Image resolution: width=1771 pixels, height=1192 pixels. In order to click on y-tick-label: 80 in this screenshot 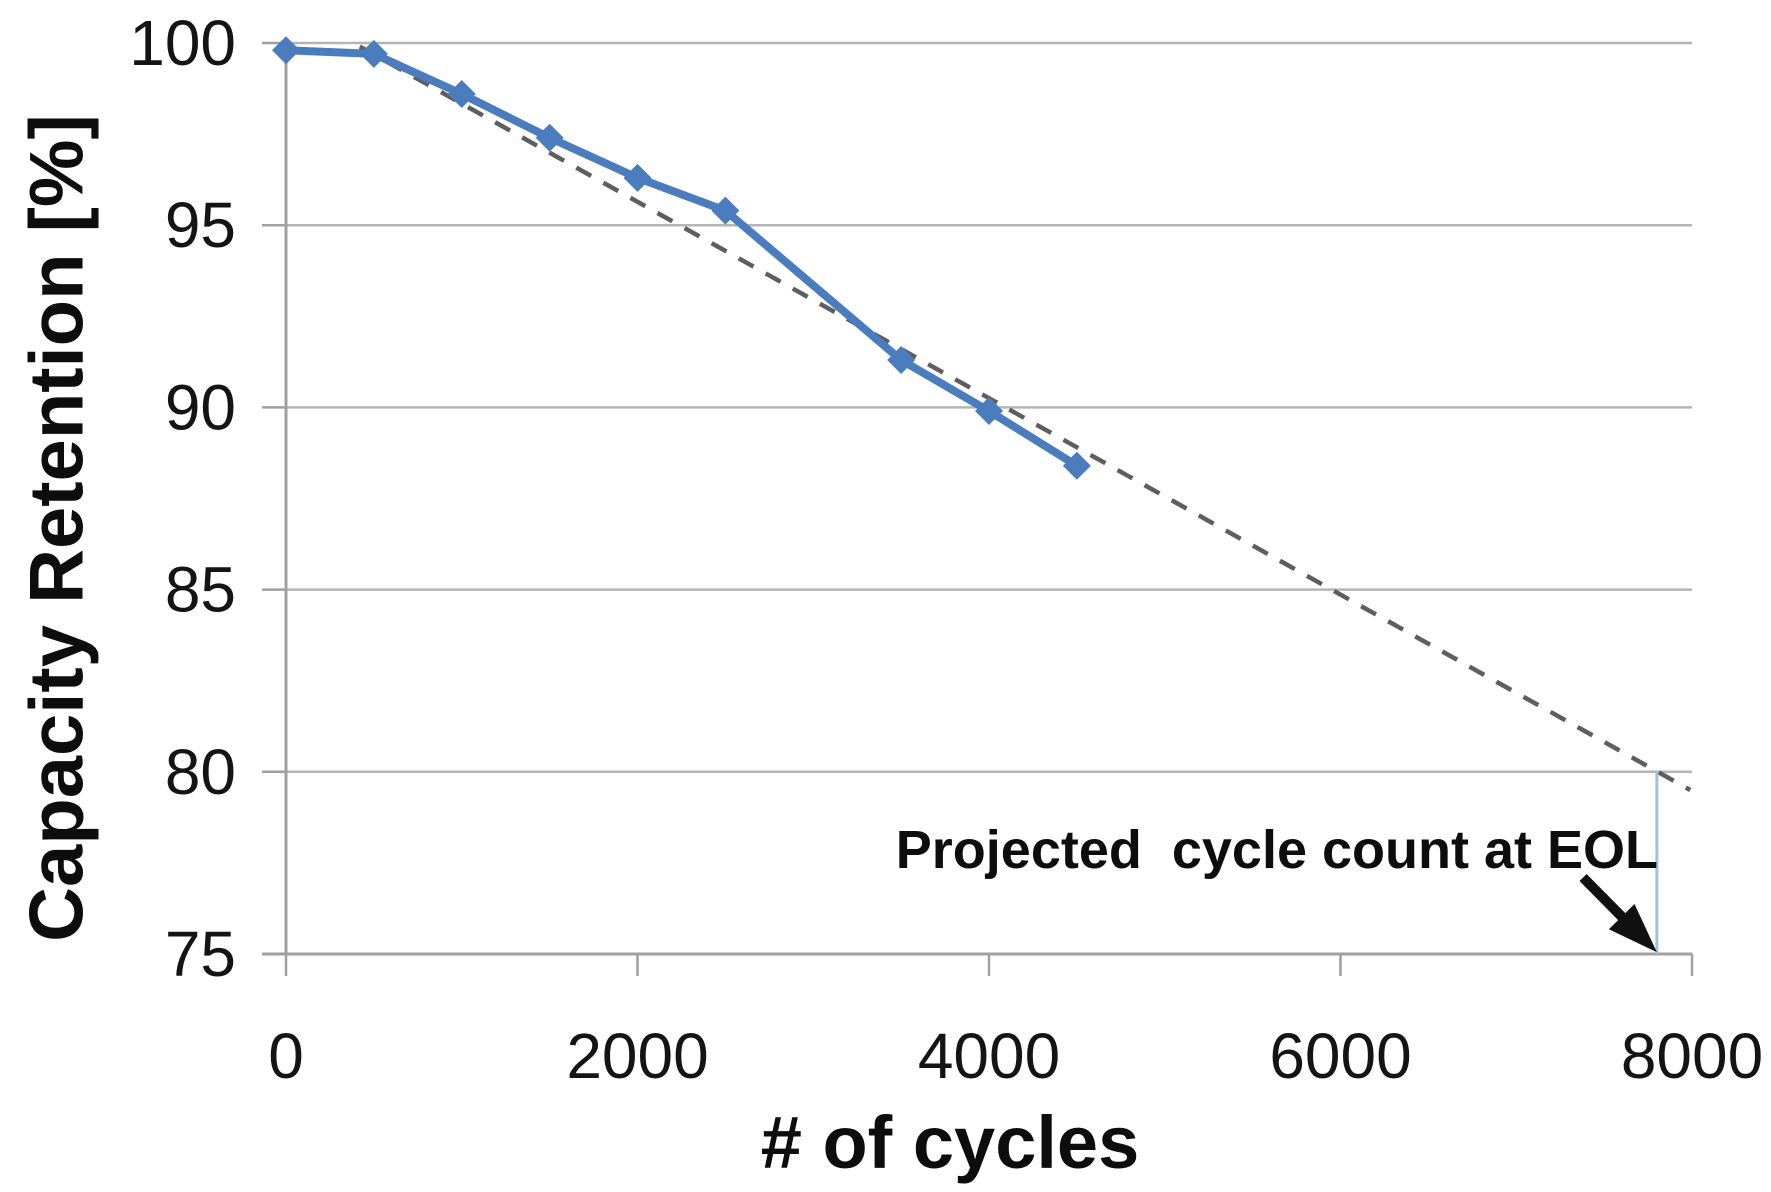, I will do `click(200, 772)`.